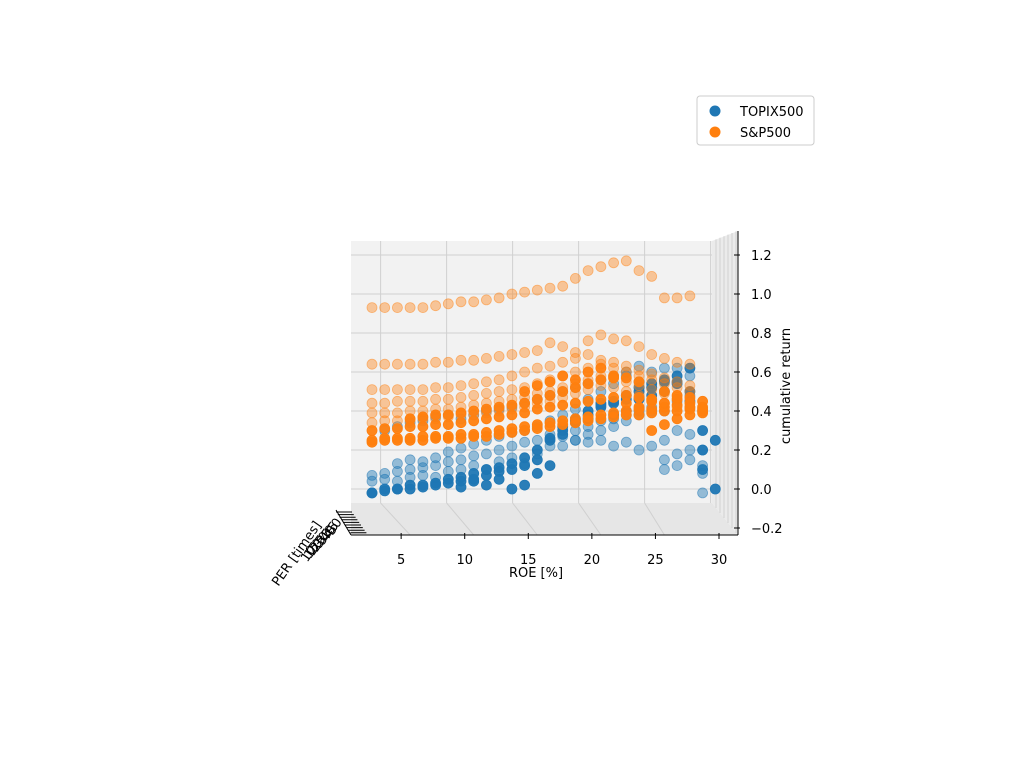 The height and width of the screenshot is (768, 1024). Describe the element at coordinates (761, 373) in the screenshot. I see `z-tick-label: 0.6` at that location.